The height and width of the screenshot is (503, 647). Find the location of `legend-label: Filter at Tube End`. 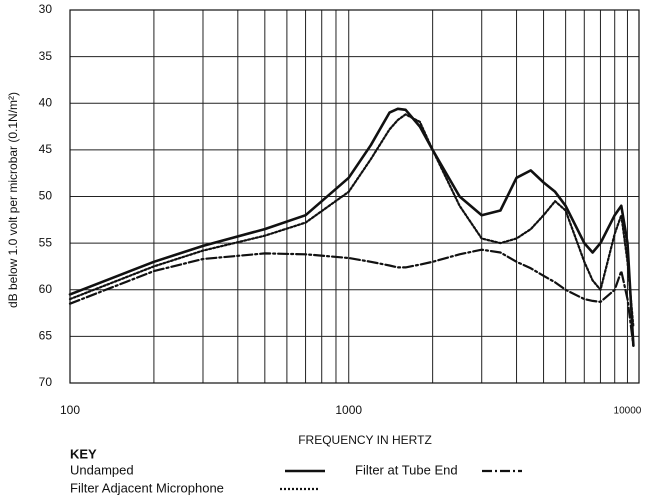

legend-label: Filter at Tube End is located at coordinates (406, 469).